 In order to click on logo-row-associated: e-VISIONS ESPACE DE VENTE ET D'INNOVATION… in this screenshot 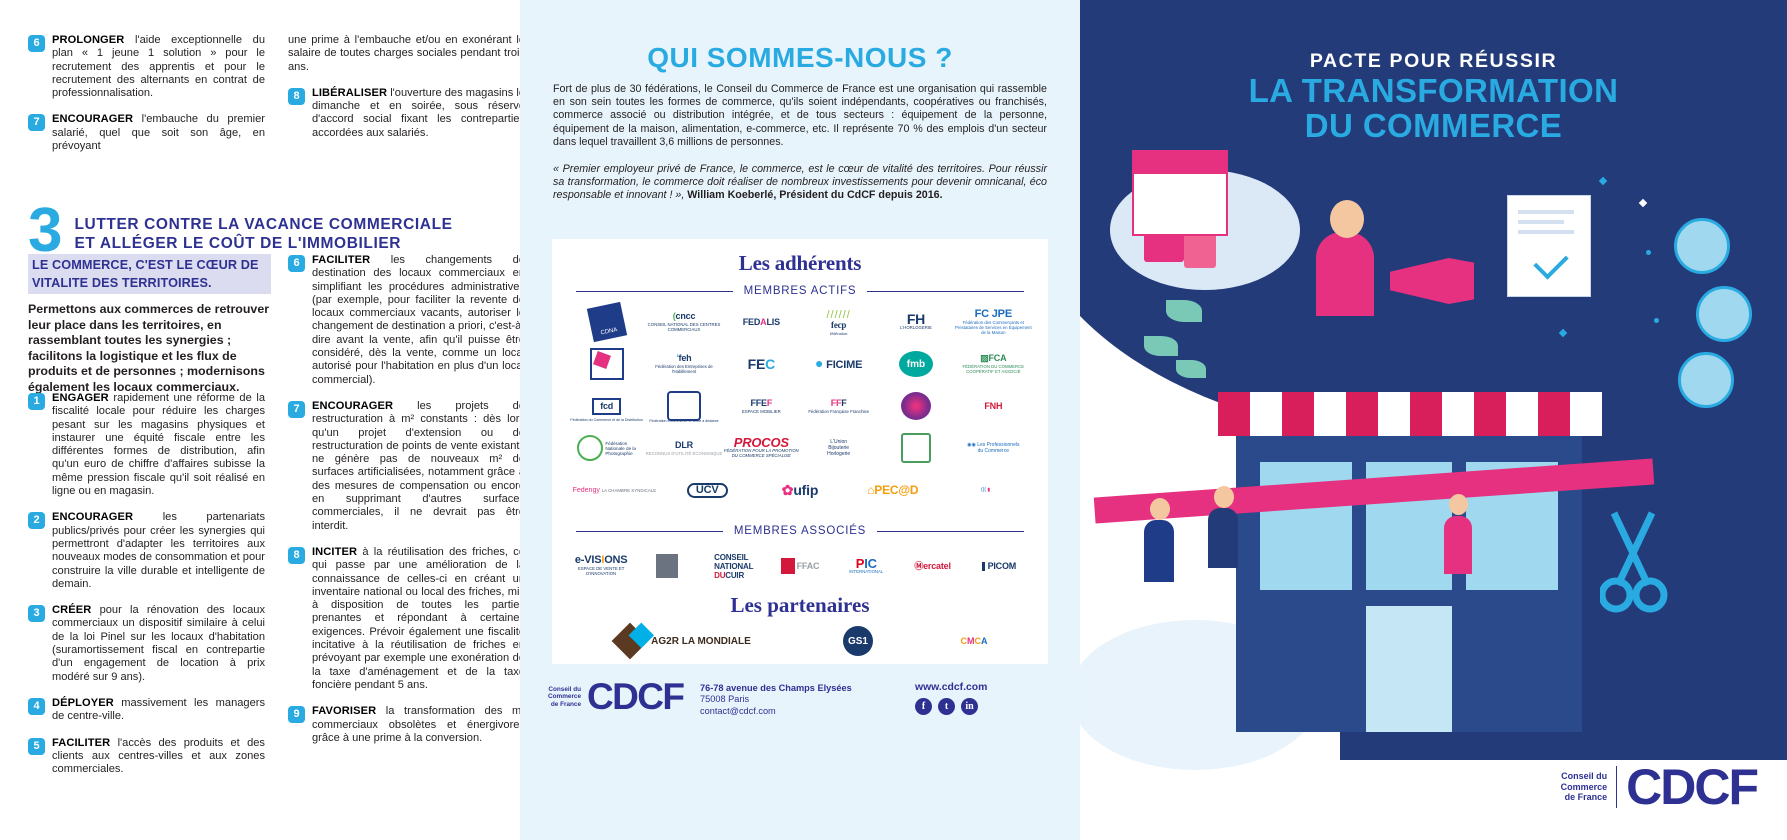, I will do `click(800, 566)`.